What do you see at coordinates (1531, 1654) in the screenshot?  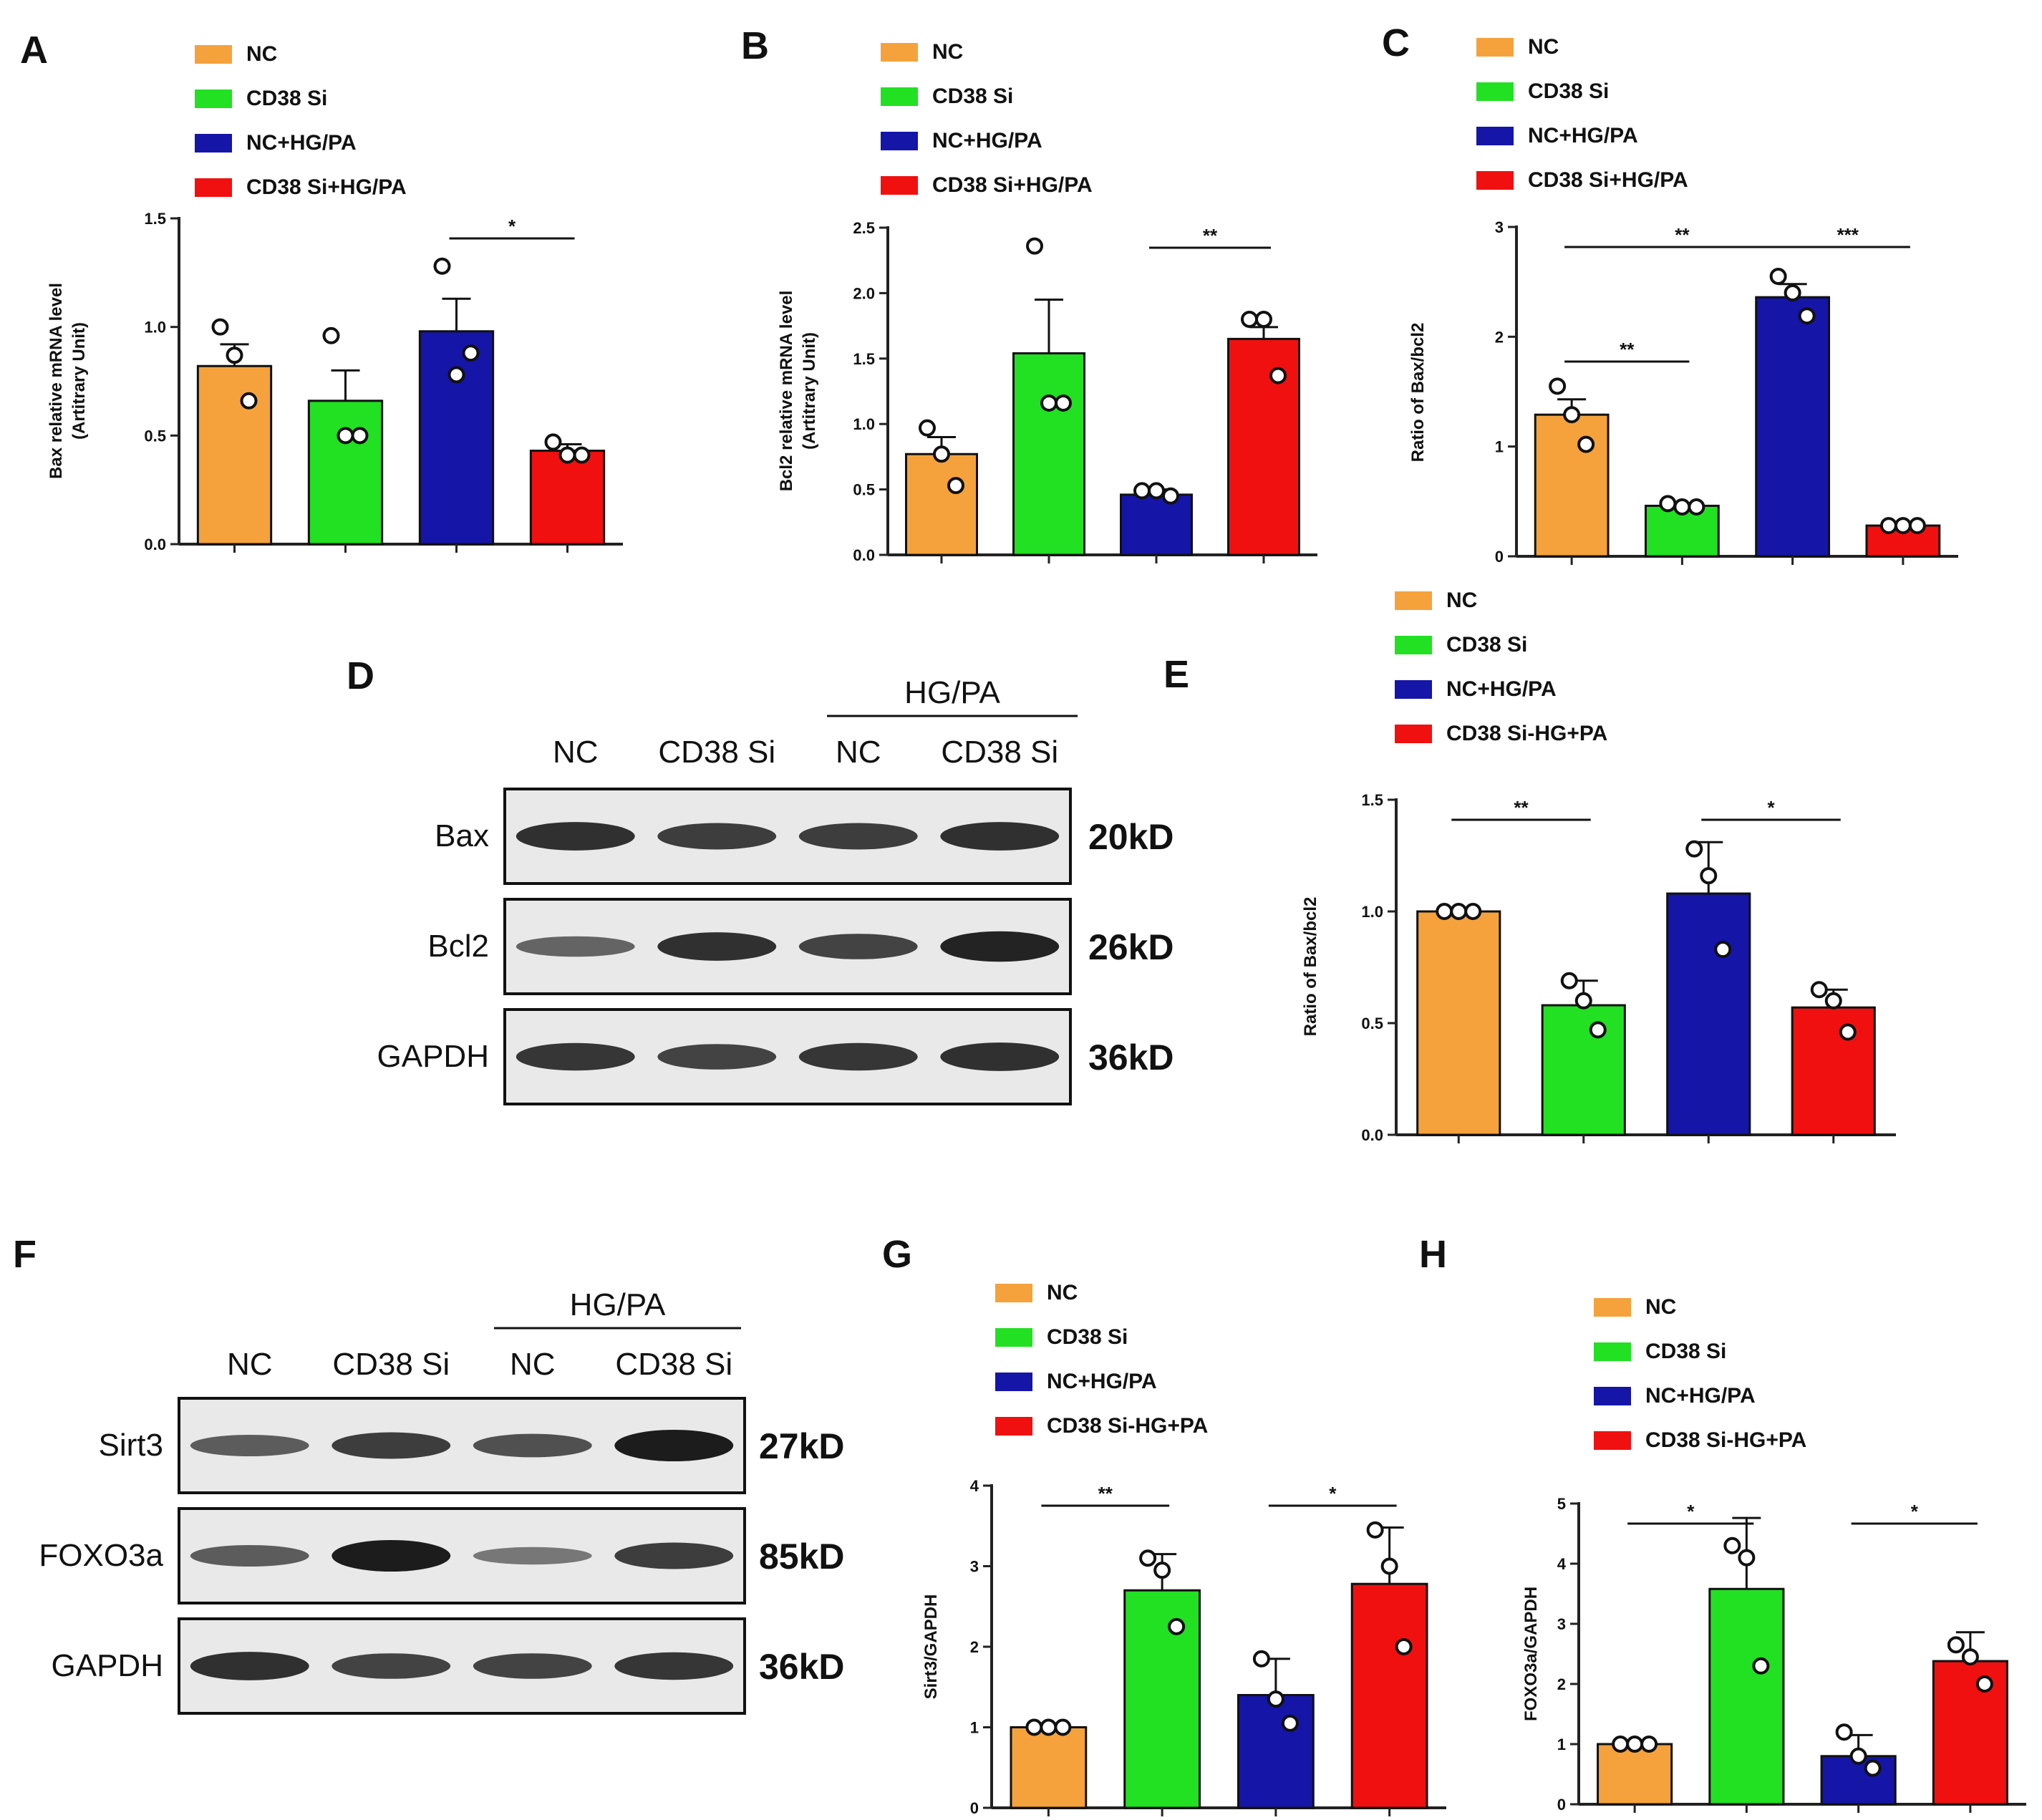 I see `y-axis-title: FOXO3a/GAPDH` at bounding box center [1531, 1654].